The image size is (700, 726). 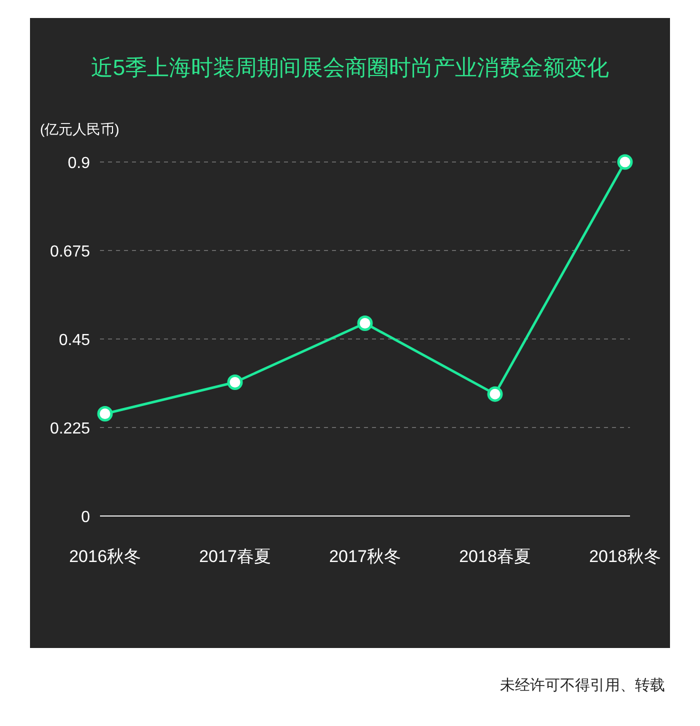 I want to click on x-tick-label: 2017秋冬, so click(x=365, y=556).